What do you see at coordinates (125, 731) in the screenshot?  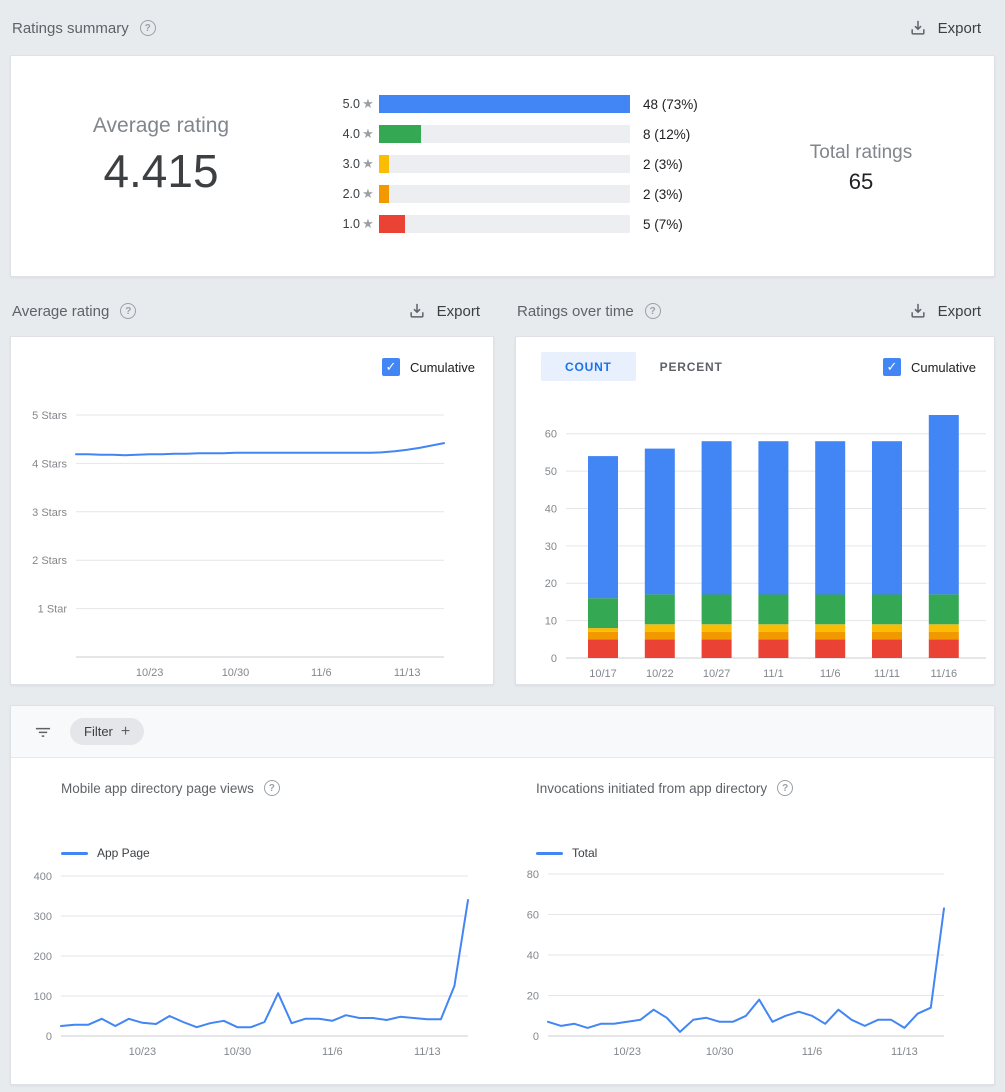 I see `plus-icon: +` at bounding box center [125, 731].